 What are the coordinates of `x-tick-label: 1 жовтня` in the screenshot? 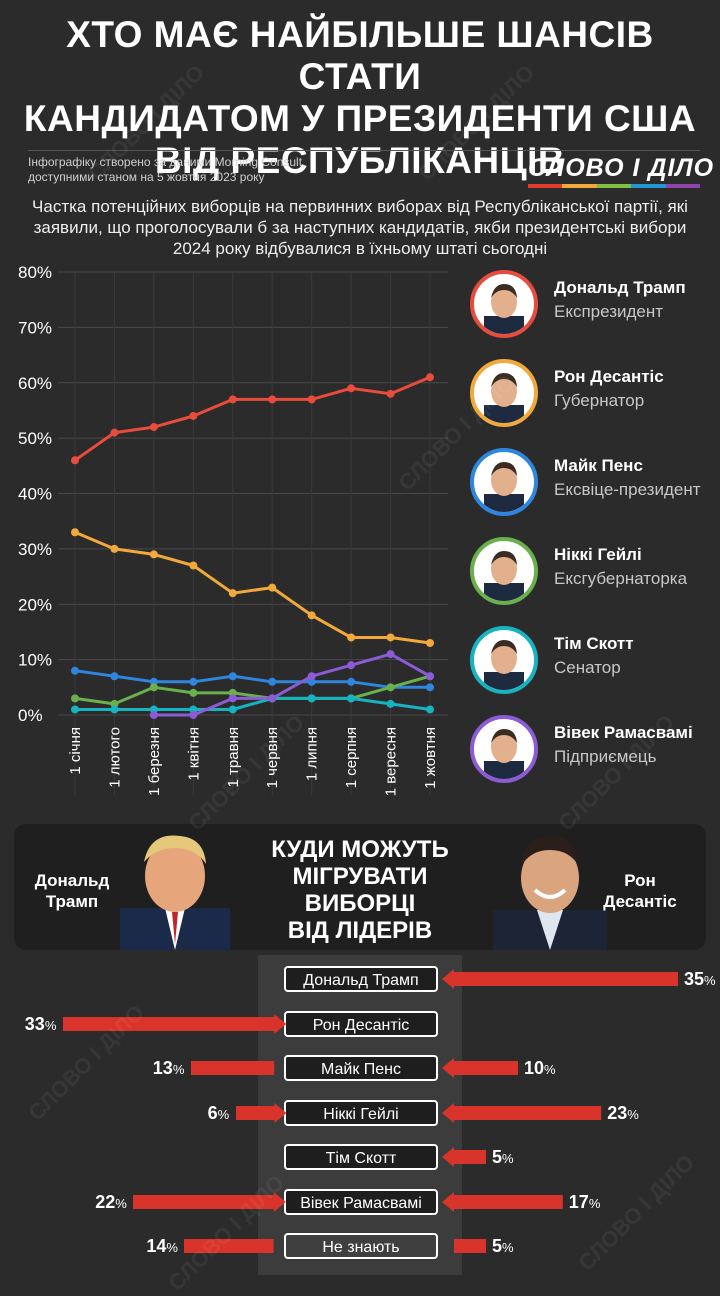 It's located at (430, 758).